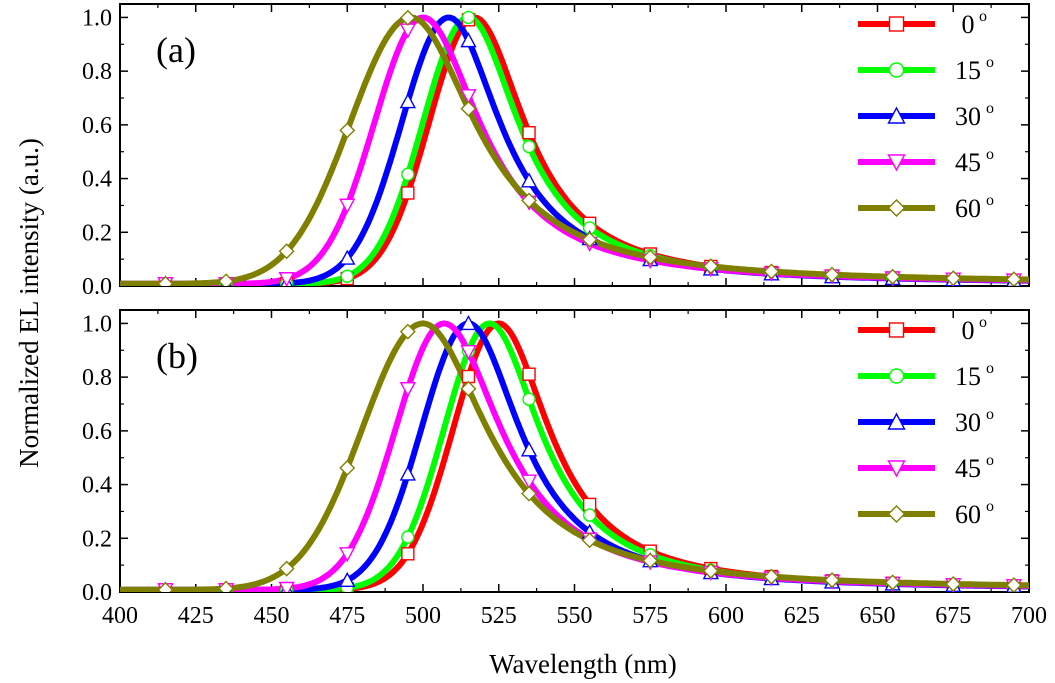 The image size is (1055, 683). What do you see at coordinates (802, 616) in the screenshot?
I see `x-tick-label: 625` at bounding box center [802, 616].